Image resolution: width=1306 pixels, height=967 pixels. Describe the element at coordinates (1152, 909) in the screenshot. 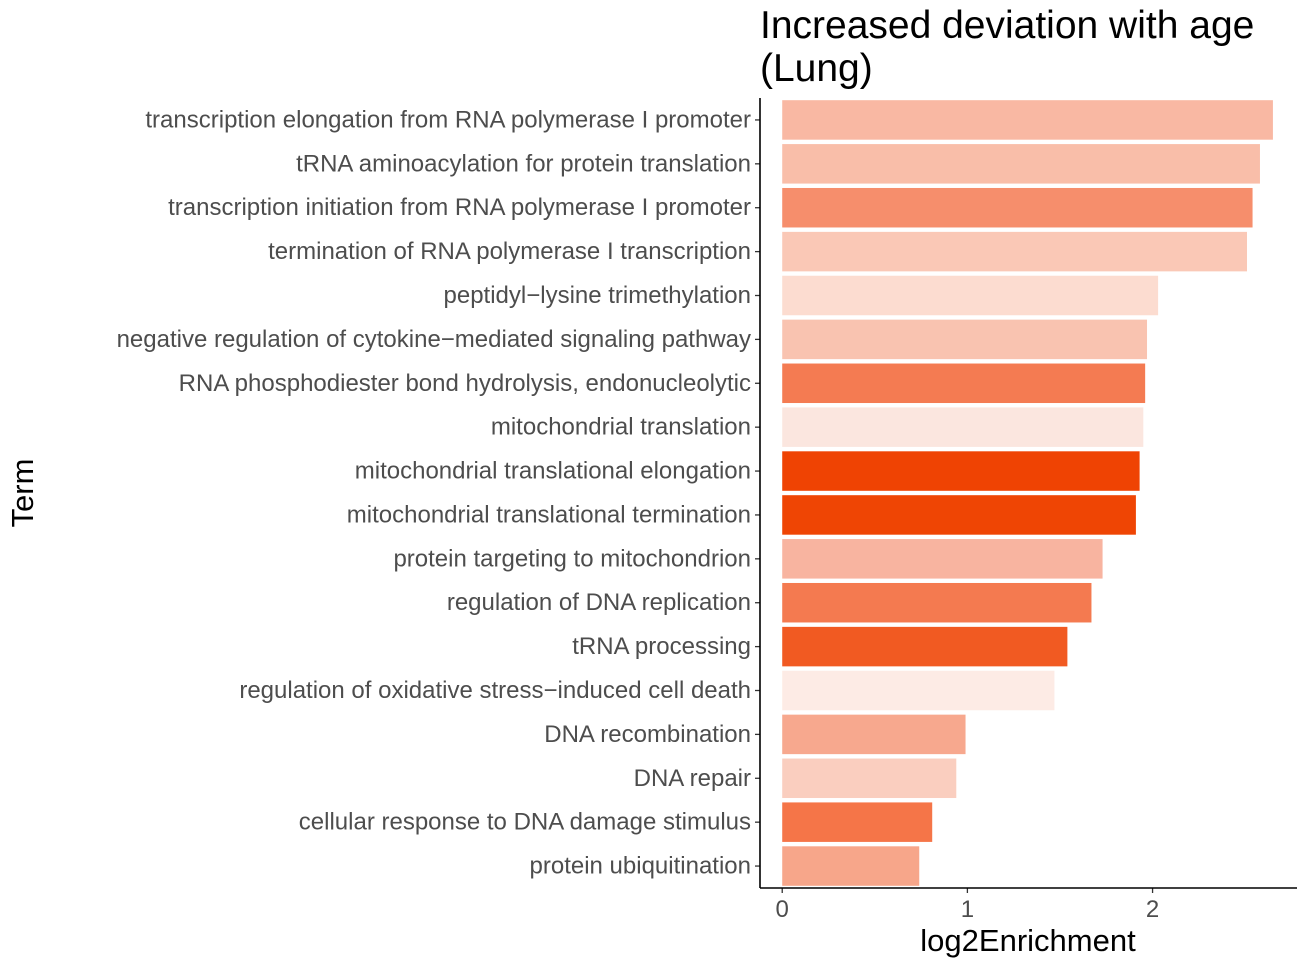

I see `x-tick-label: 2` at that location.